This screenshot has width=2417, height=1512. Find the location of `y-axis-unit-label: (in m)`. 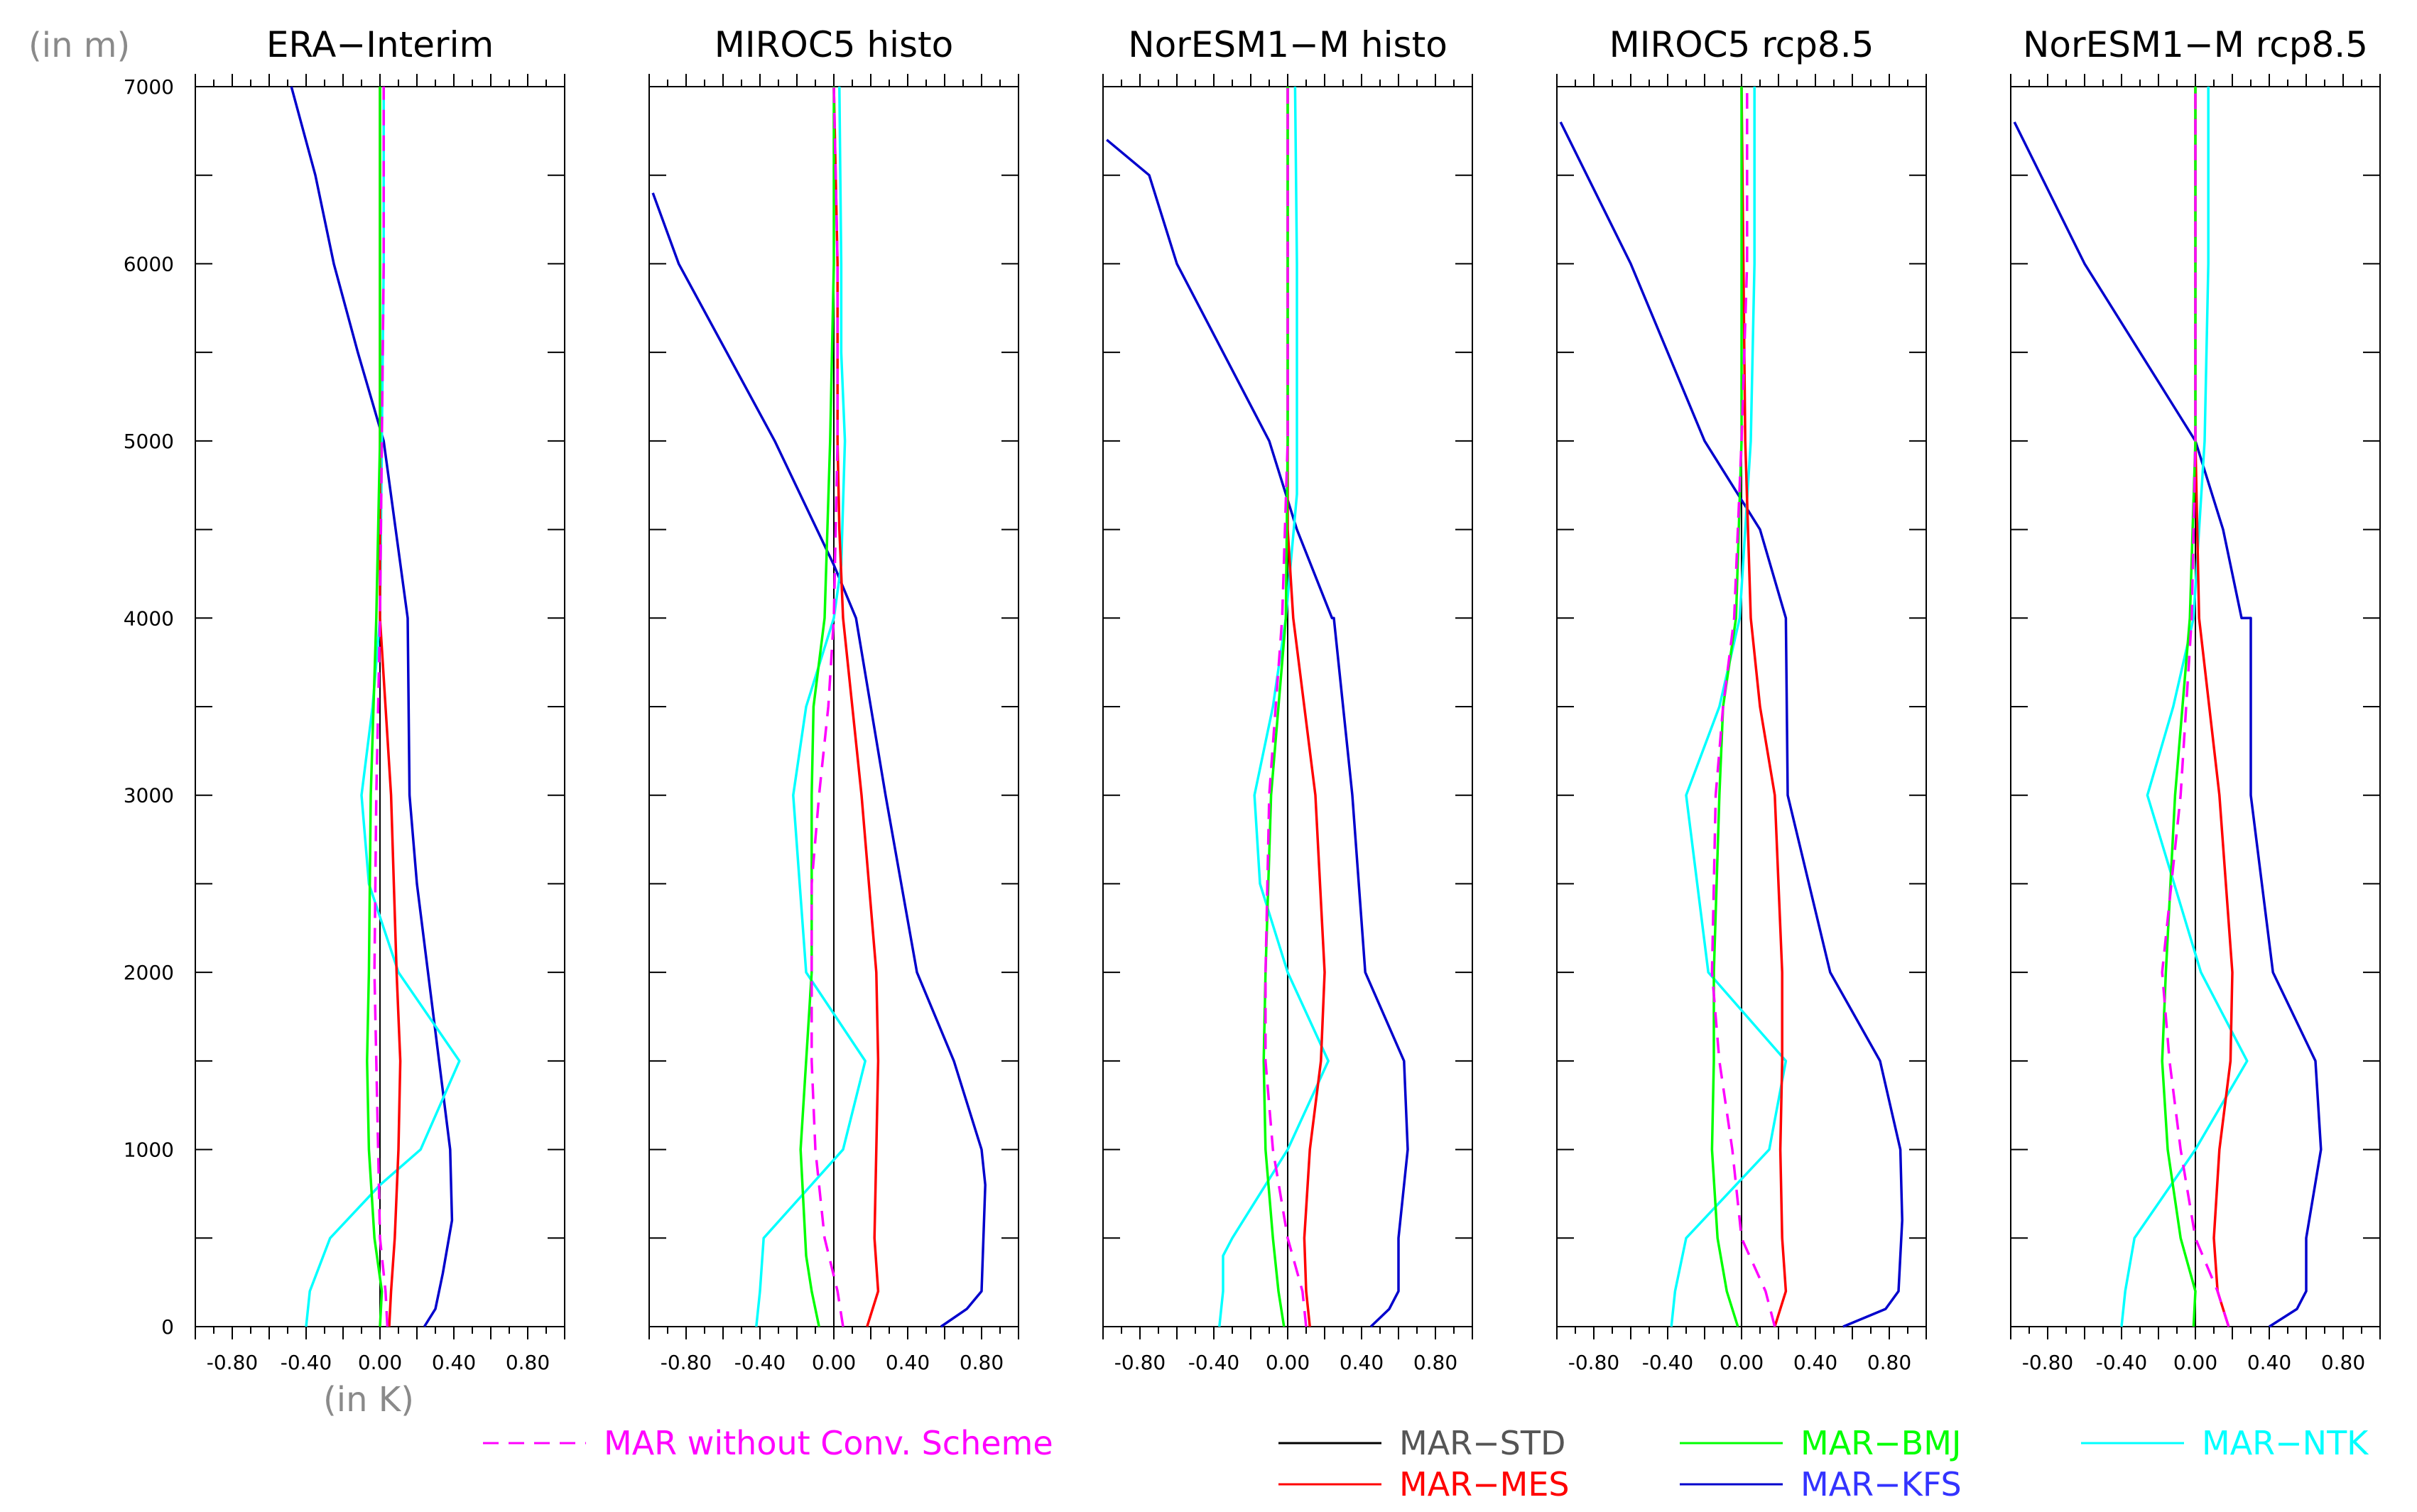

y-axis-unit-label: (in m) is located at coordinates (79, 46).